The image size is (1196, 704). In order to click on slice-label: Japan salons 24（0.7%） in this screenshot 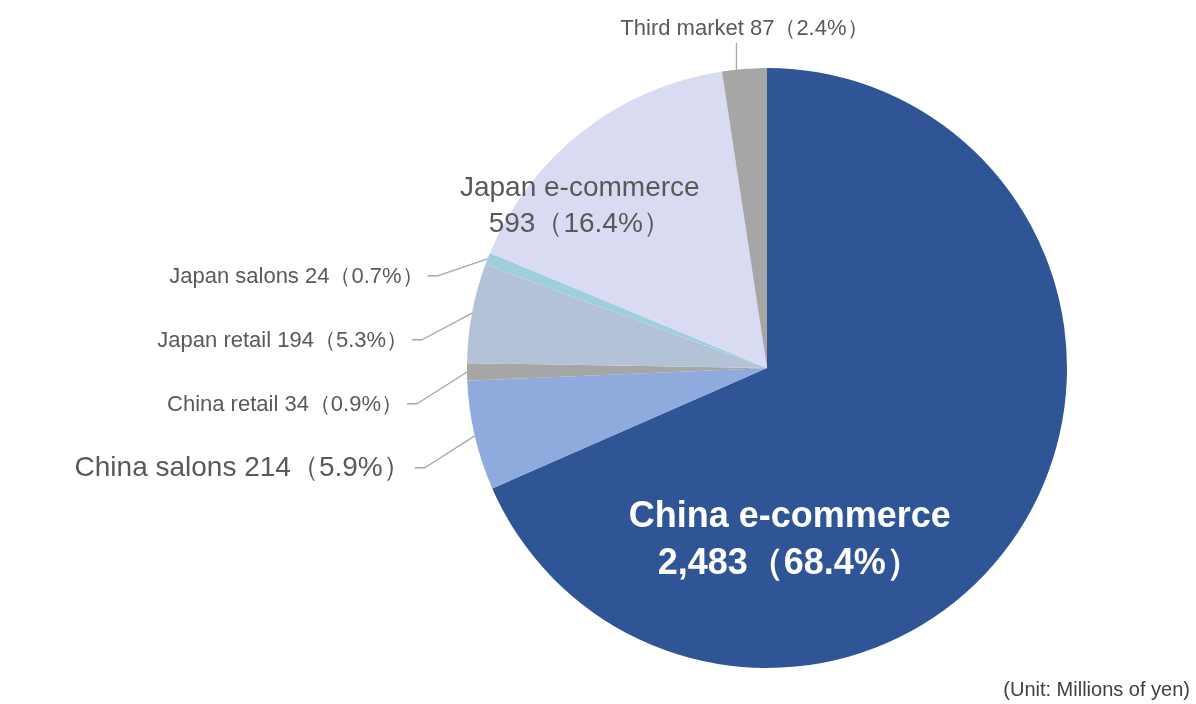, I will do `click(296, 275)`.